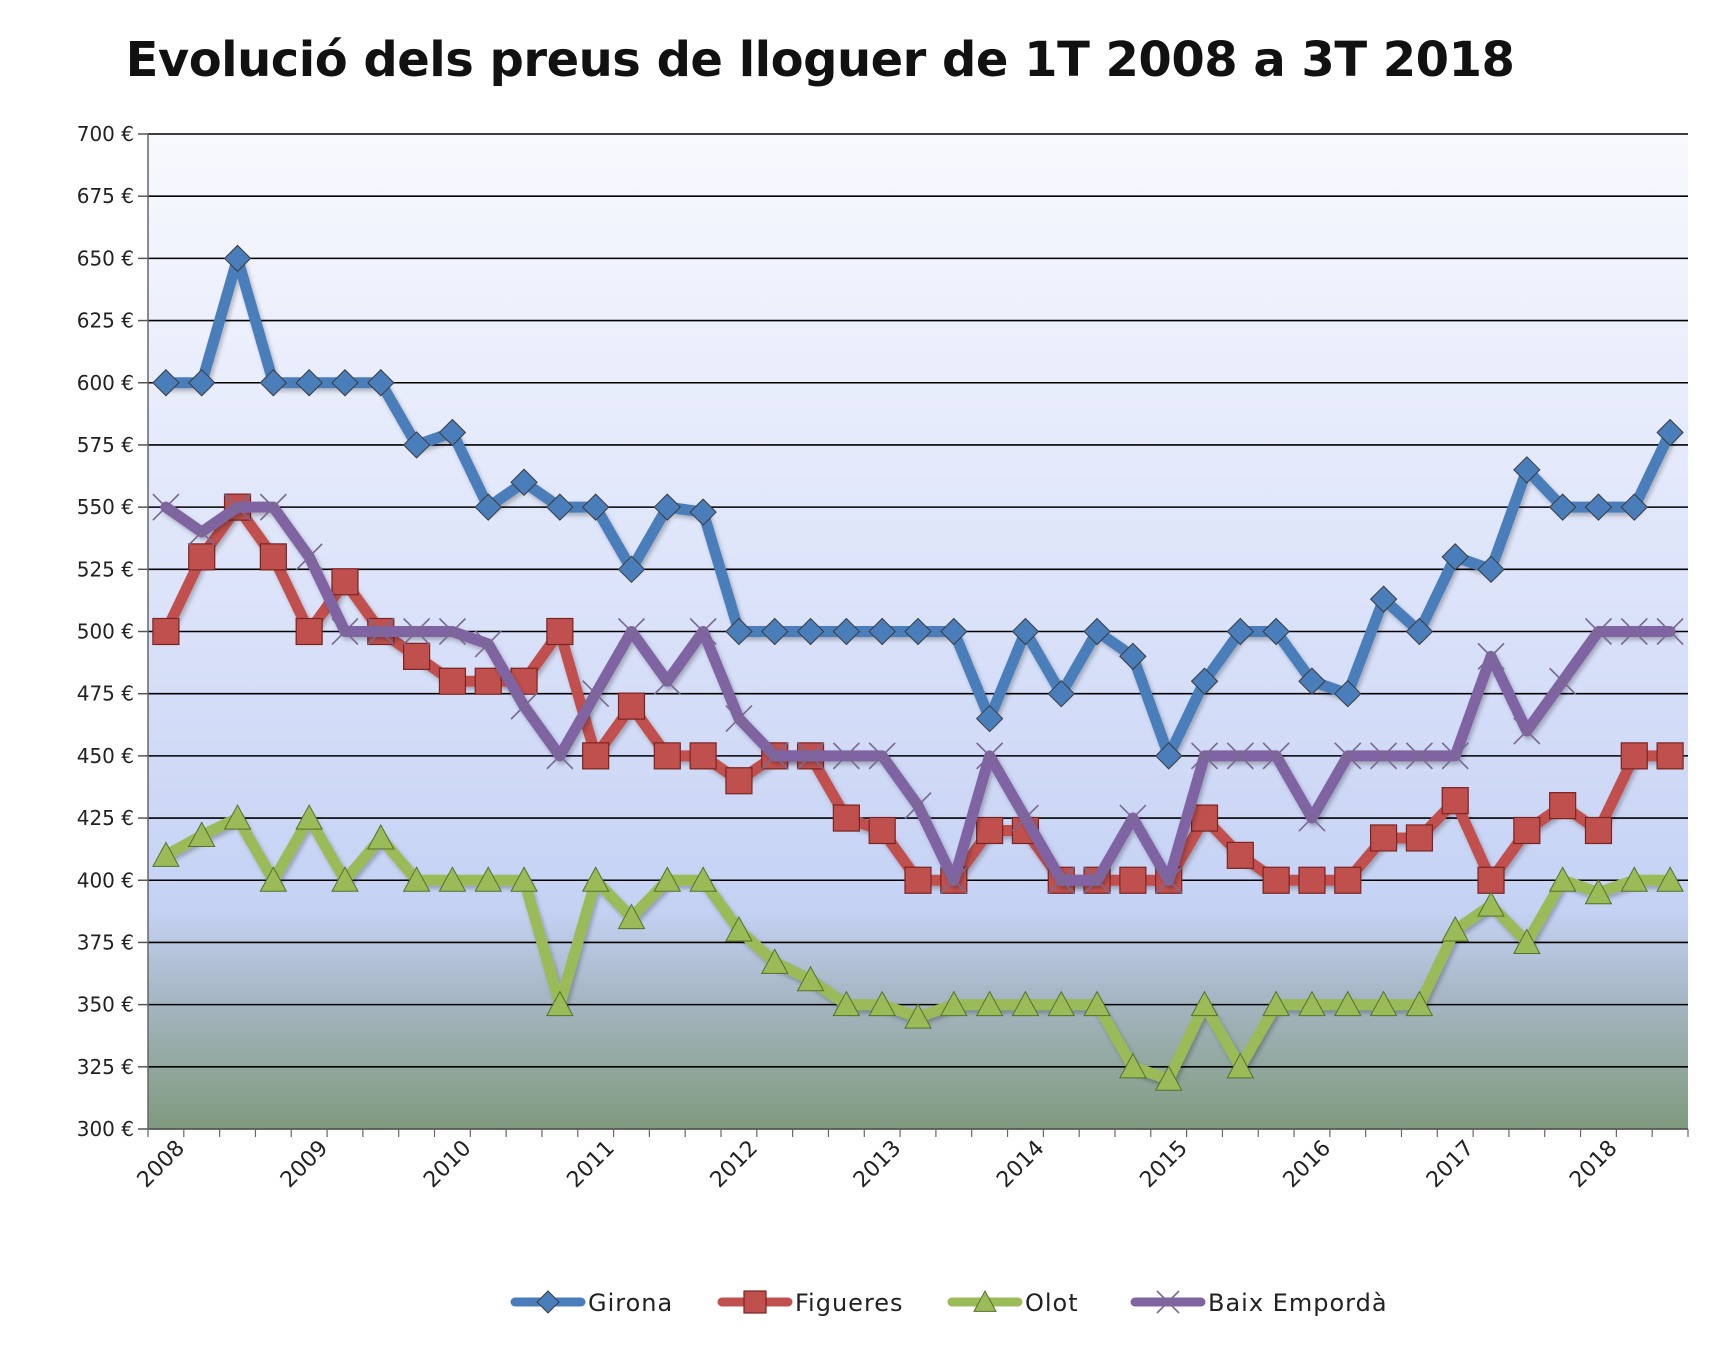 This screenshot has width=1725, height=1359. What do you see at coordinates (591, 1303) in the screenshot?
I see `legend-item: Girona` at bounding box center [591, 1303].